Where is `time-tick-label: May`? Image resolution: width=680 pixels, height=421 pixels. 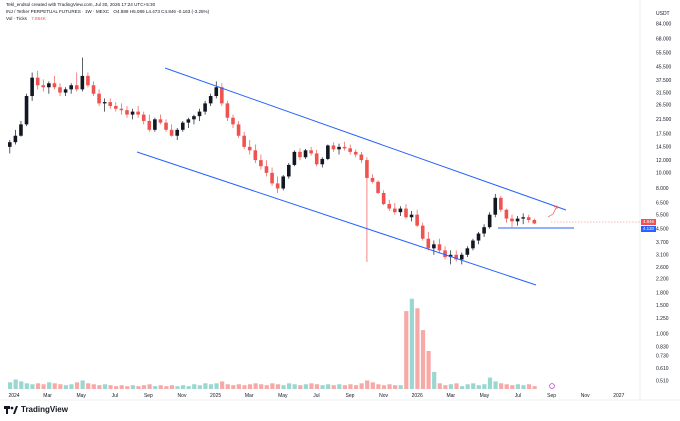
time-tick-label: May is located at coordinates (485, 396).